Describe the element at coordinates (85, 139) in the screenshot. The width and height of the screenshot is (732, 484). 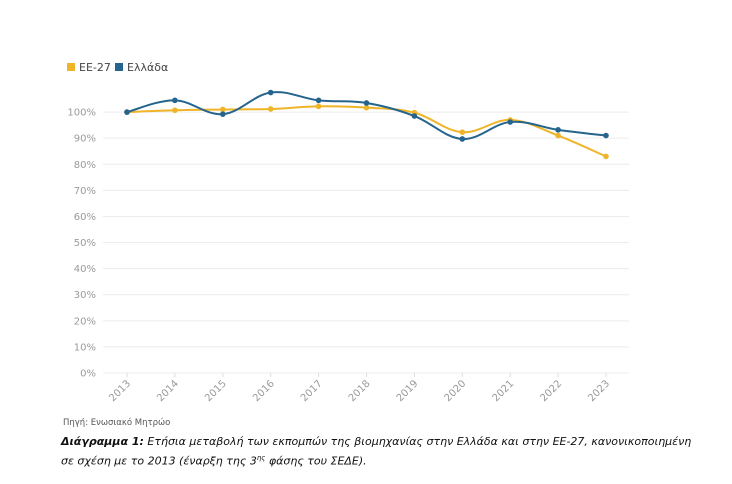
I see `y-tick-label: 90%` at that location.